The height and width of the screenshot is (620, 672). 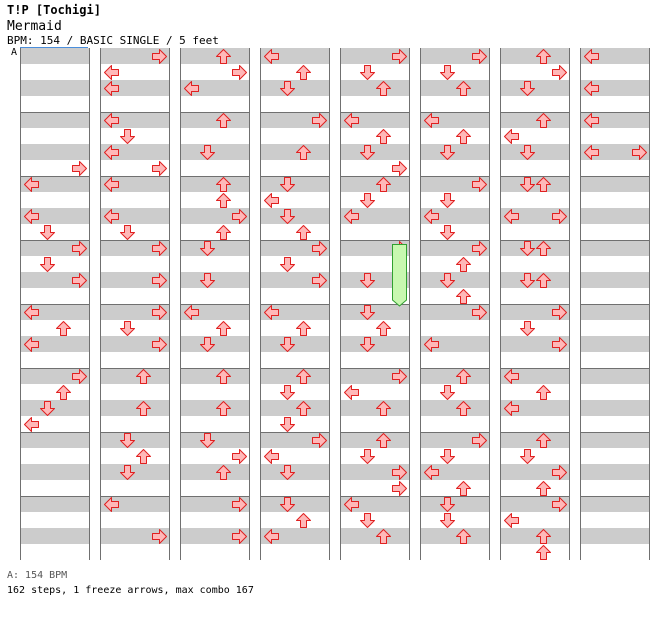 What do you see at coordinates (113, 40) in the screenshot?
I see `chart-info: BPM: 154 / BASIC SINGLE / 5 feet` at bounding box center [113, 40].